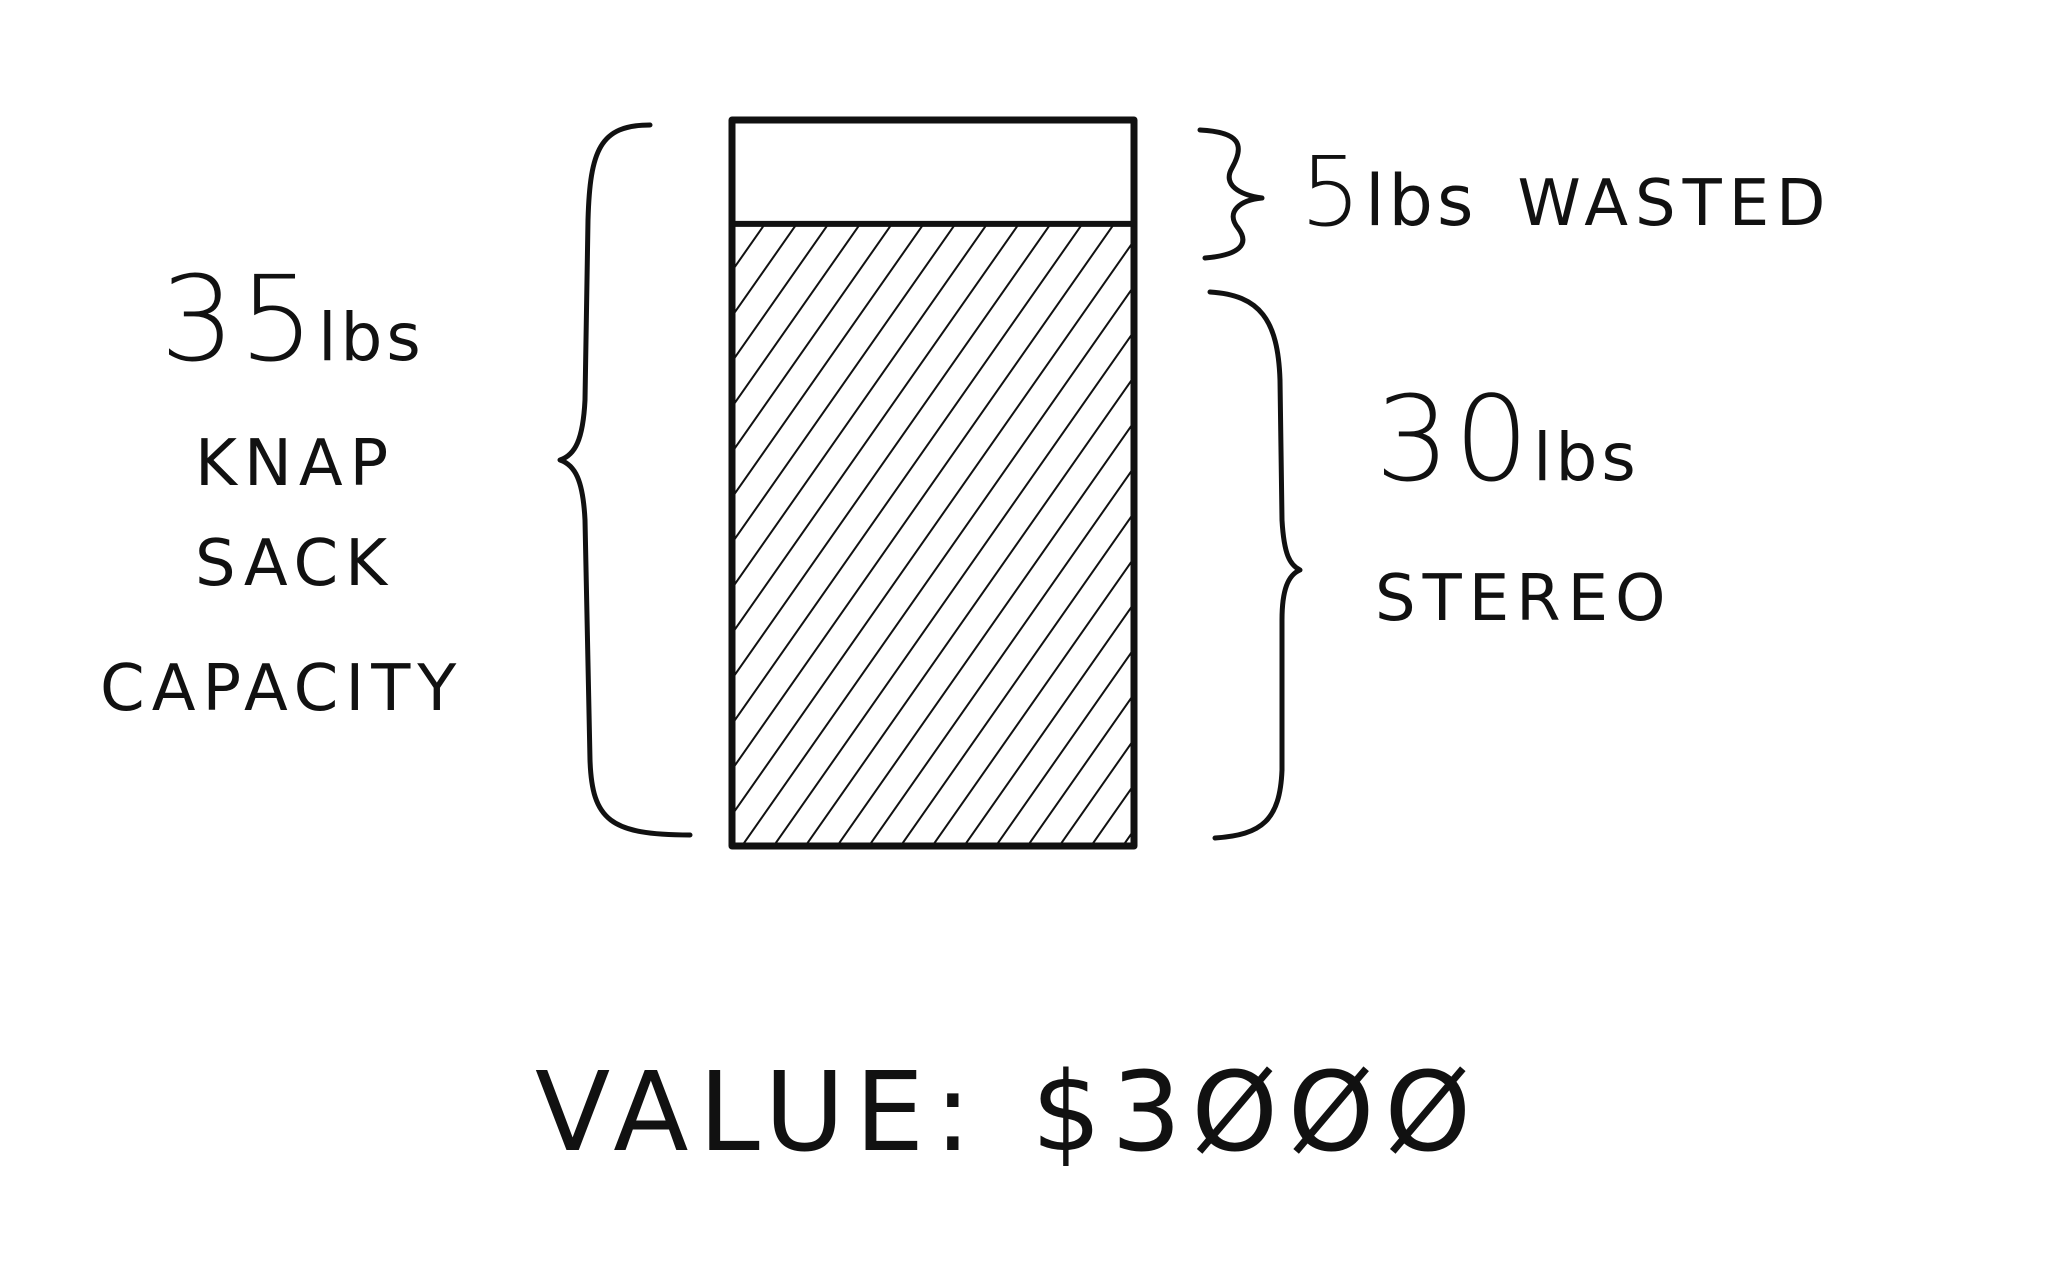  What do you see at coordinates (1255, 565) in the screenshot?
I see `stereo-brace` at bounding box center [1255, 565].